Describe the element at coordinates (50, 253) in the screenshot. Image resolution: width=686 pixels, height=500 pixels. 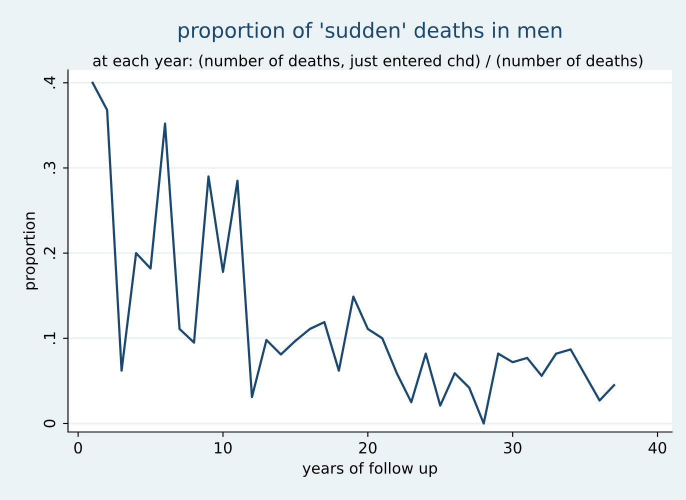
I see `y-tick-label: .2` at that location.